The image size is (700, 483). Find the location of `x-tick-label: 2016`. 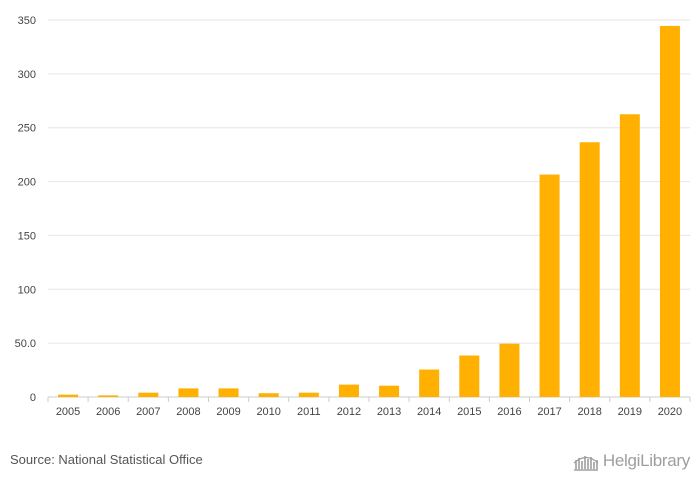

x-tick-label: 2016 is located at coordinates (509, 412).